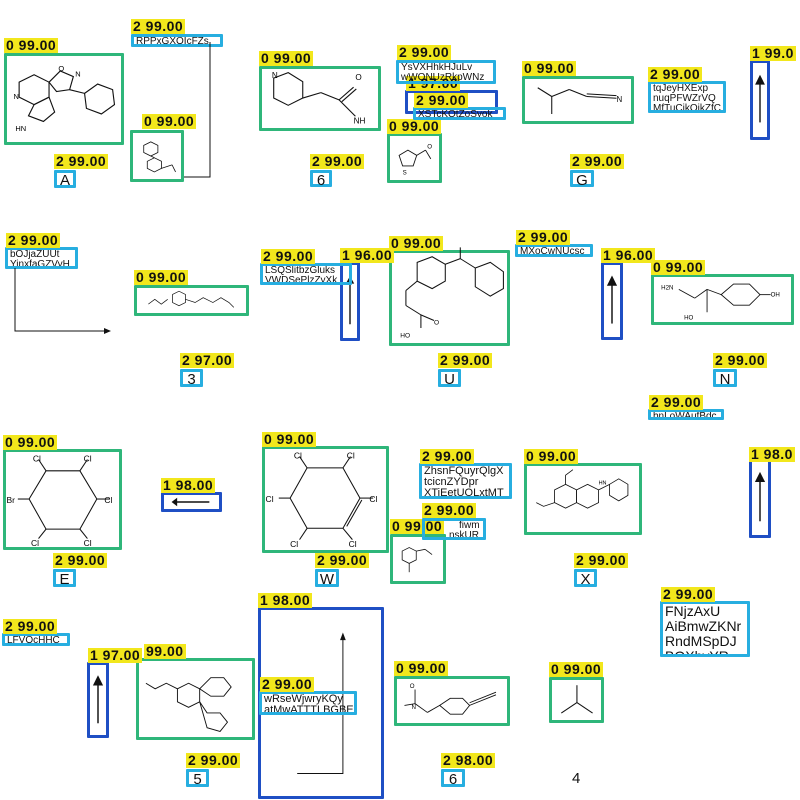 Image resolution: width=800 pixels, height=800 pixels. What do you see at coordinates (585, 578) in the screenshot?
I see `compound-label: X` at bounding box center [585, 578].